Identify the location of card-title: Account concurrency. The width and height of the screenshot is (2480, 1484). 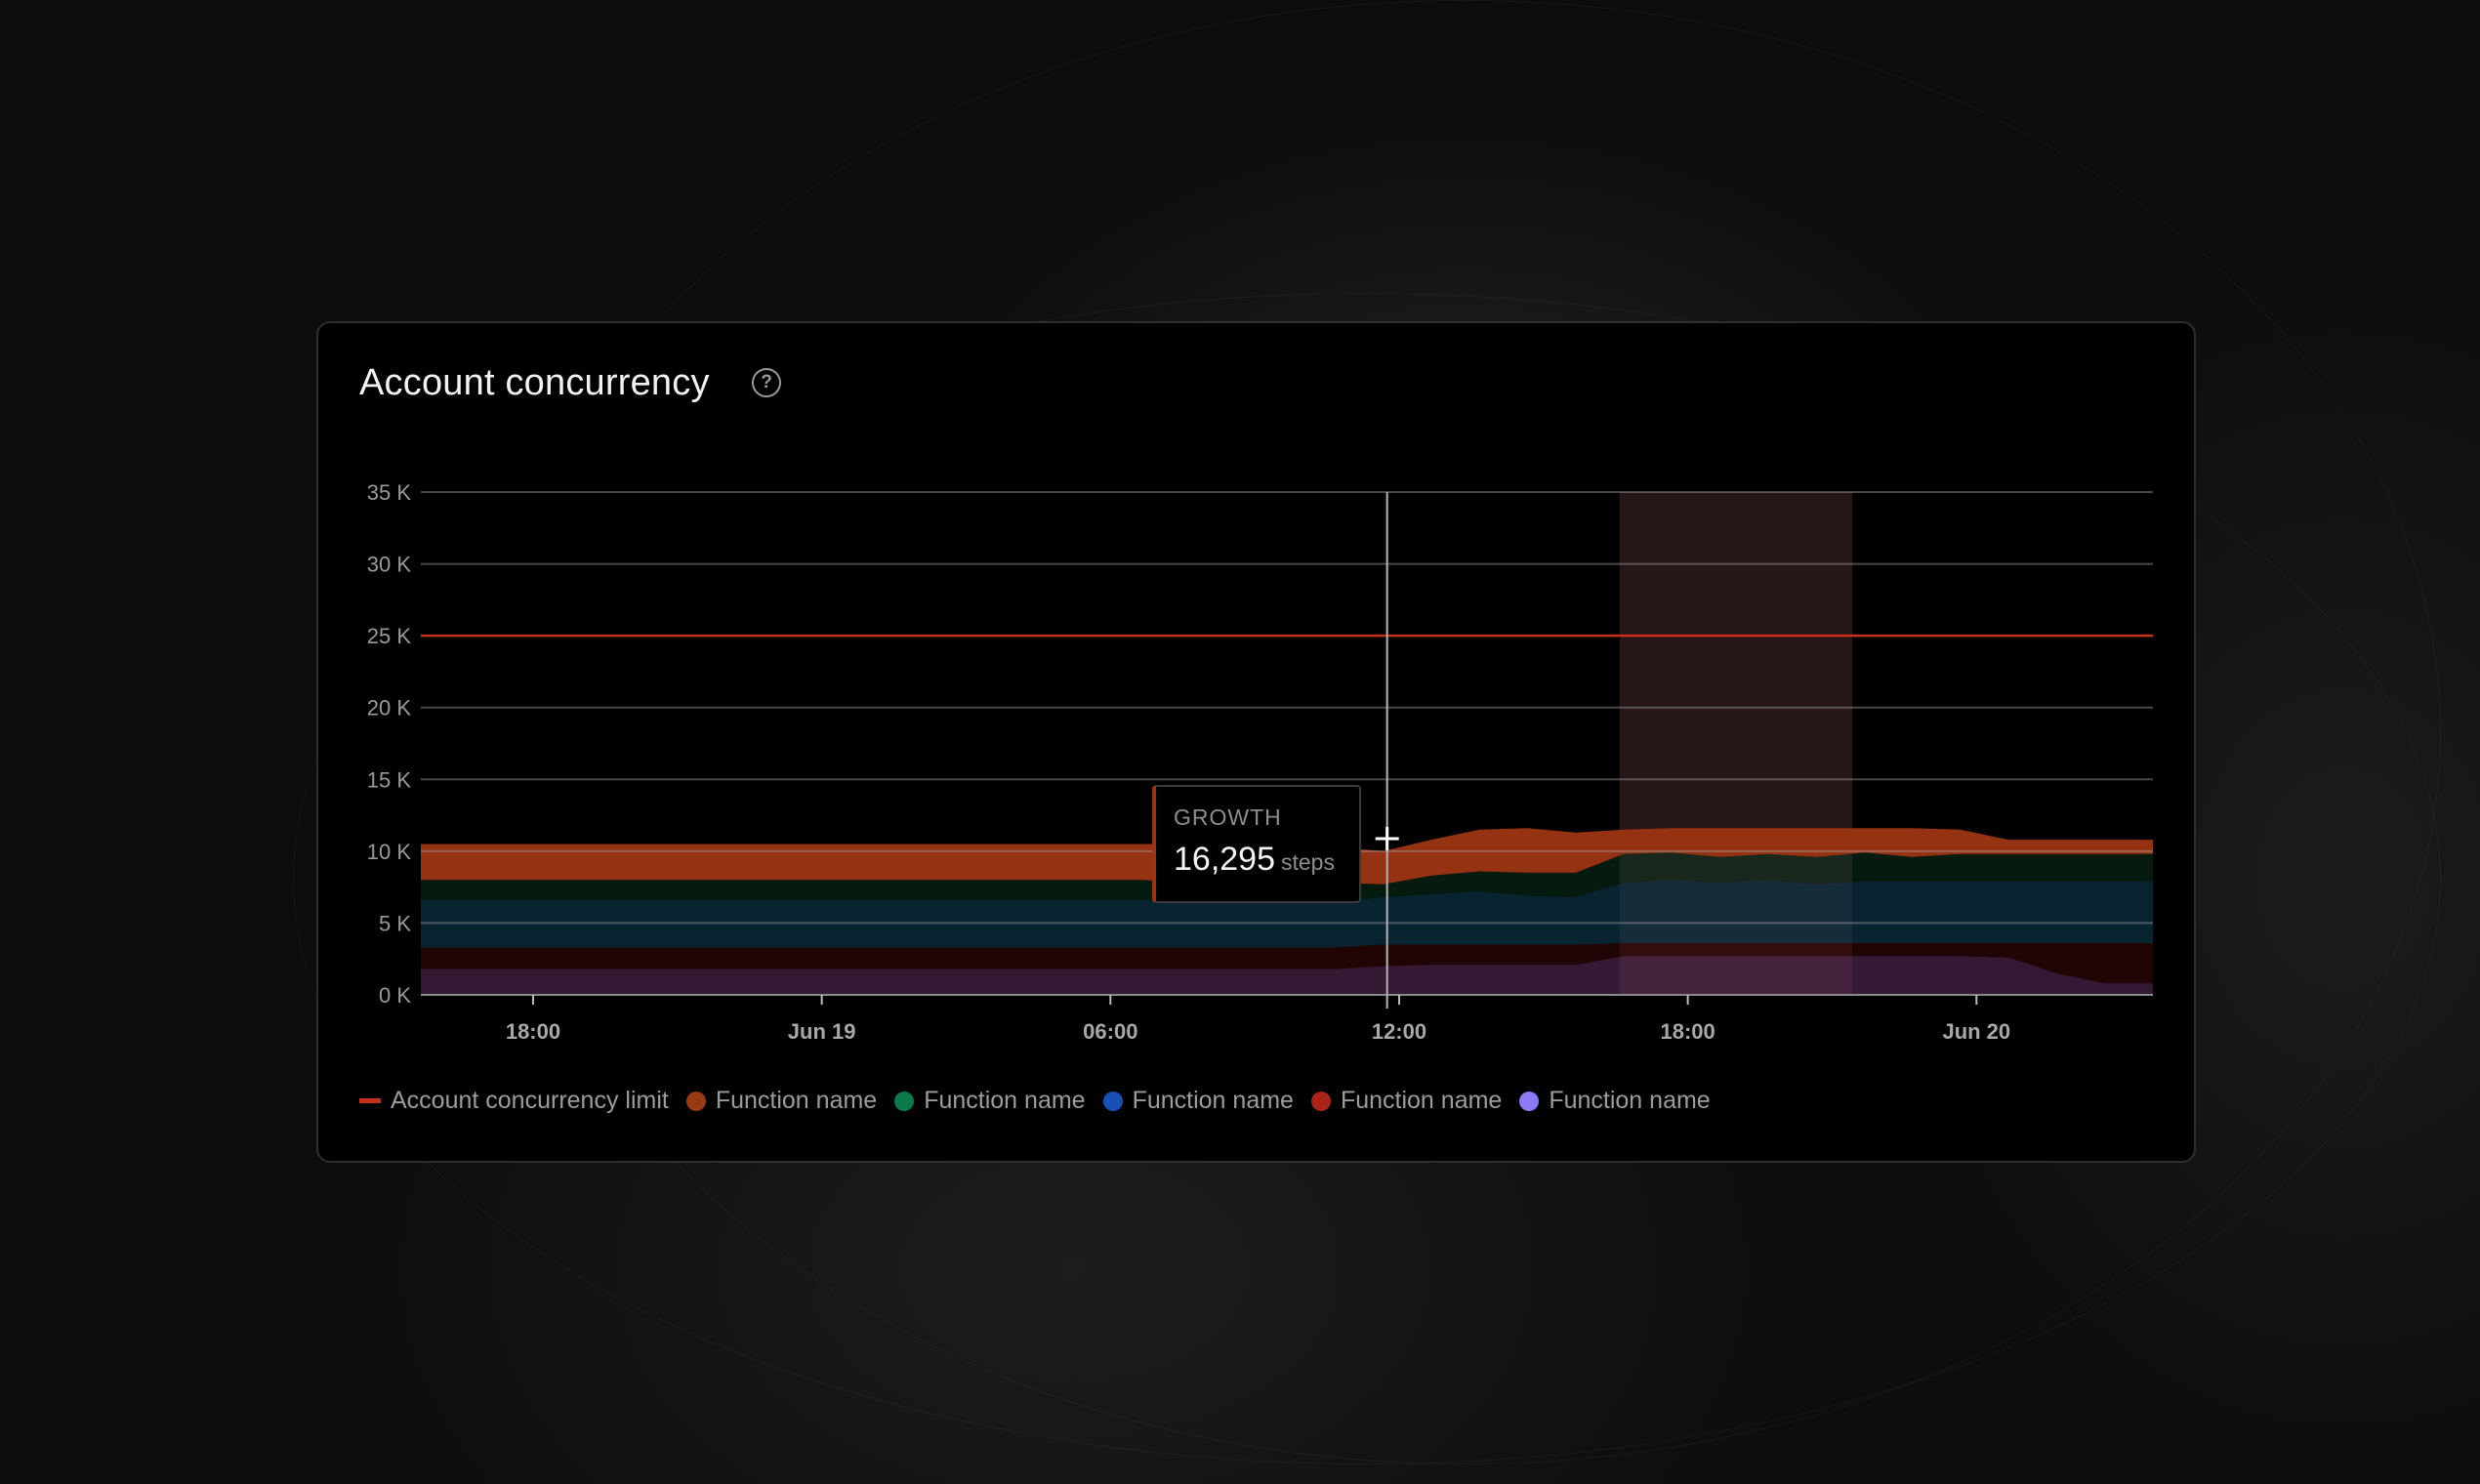
(534, 383).